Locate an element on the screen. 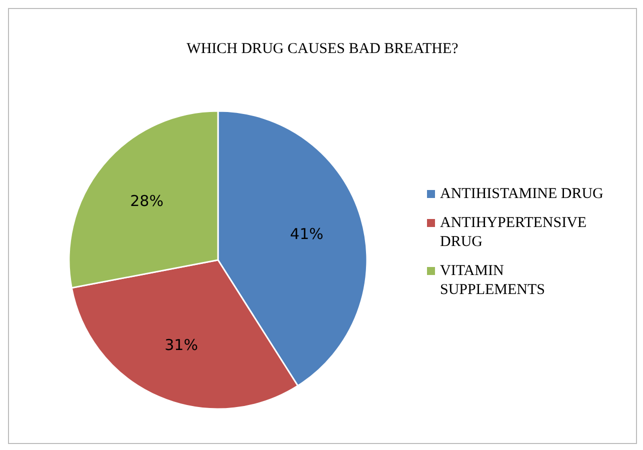 This screenshot has height=450, width=643. legend-label: VITAMIN SUPPLEMENTS is located at coordinates (493, 281).